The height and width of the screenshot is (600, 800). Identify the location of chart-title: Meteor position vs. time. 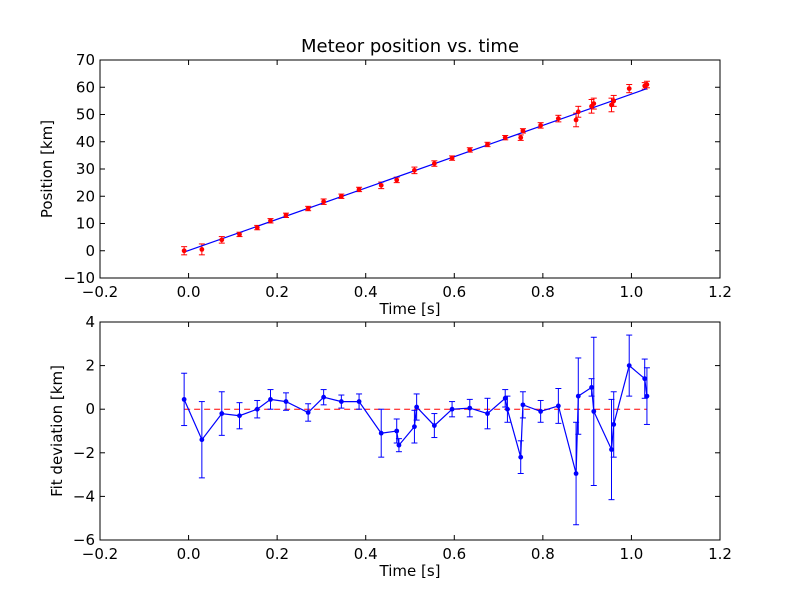
(410, 46).